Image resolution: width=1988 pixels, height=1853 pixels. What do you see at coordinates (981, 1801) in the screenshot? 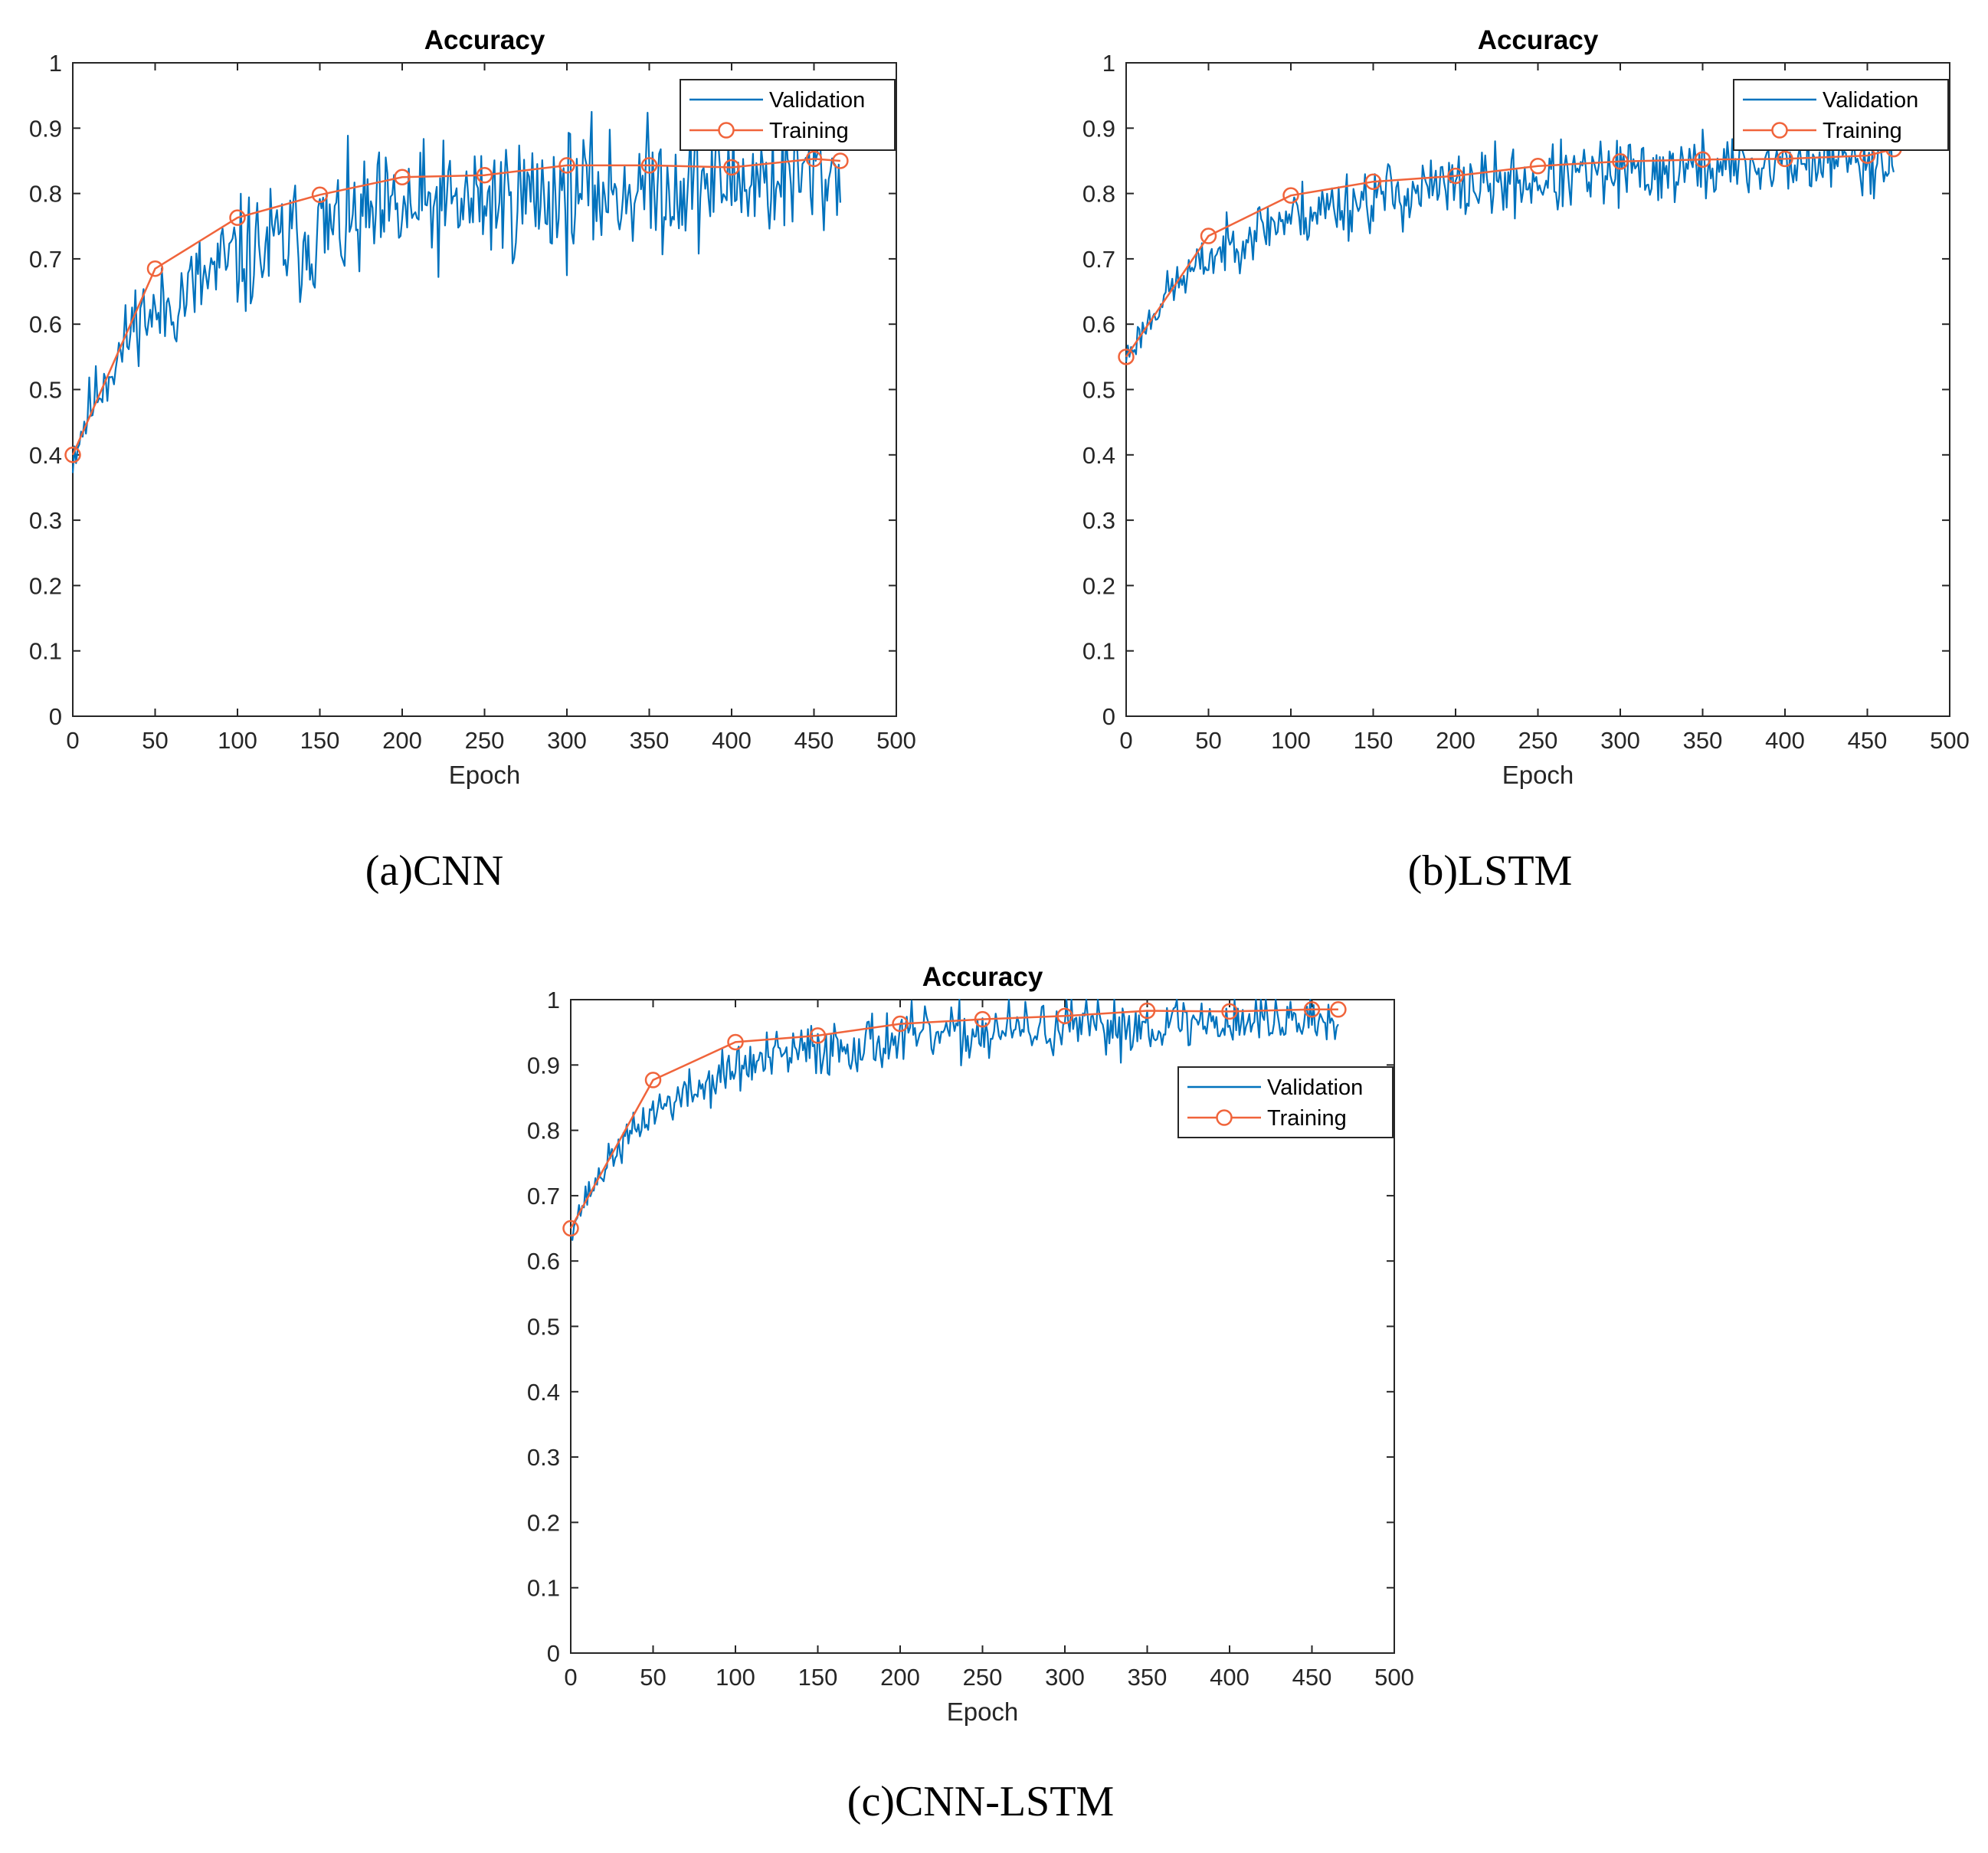
I see `caption-cnn-lstm: (c)CNN-LSTM` at bounding box center [981, 1801].